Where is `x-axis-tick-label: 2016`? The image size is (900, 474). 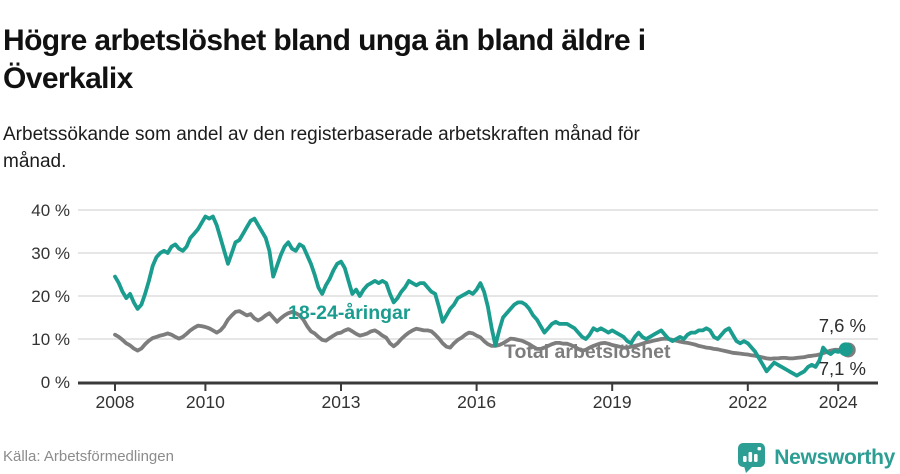 x-axis-tick-label: 2016 is located at coordinates (476, 402).